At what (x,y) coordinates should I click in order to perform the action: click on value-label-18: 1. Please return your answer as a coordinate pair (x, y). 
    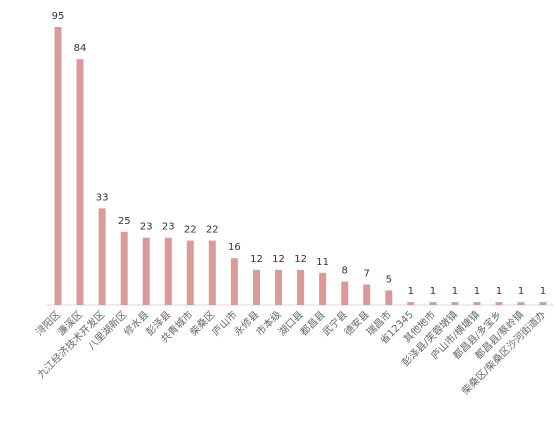
    Looking at the image, I should click on (433, 291).